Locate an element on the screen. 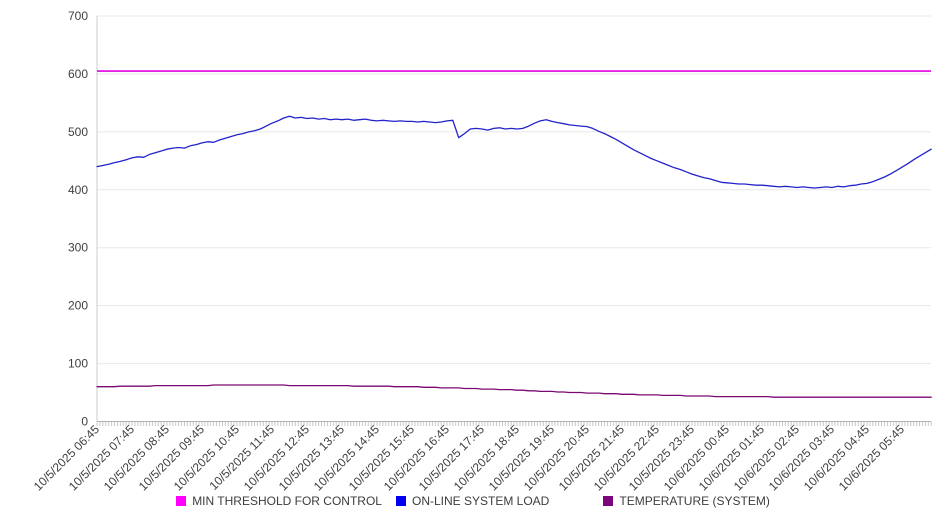 This screenshot has height=526, width=946. y-axis-tick-label: 200 is located at coordinates (78, 306).